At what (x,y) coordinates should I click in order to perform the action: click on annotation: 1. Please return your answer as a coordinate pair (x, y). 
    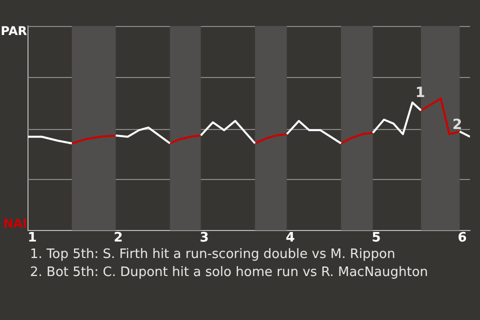
    Looking at the image, I should click on (420, 93).